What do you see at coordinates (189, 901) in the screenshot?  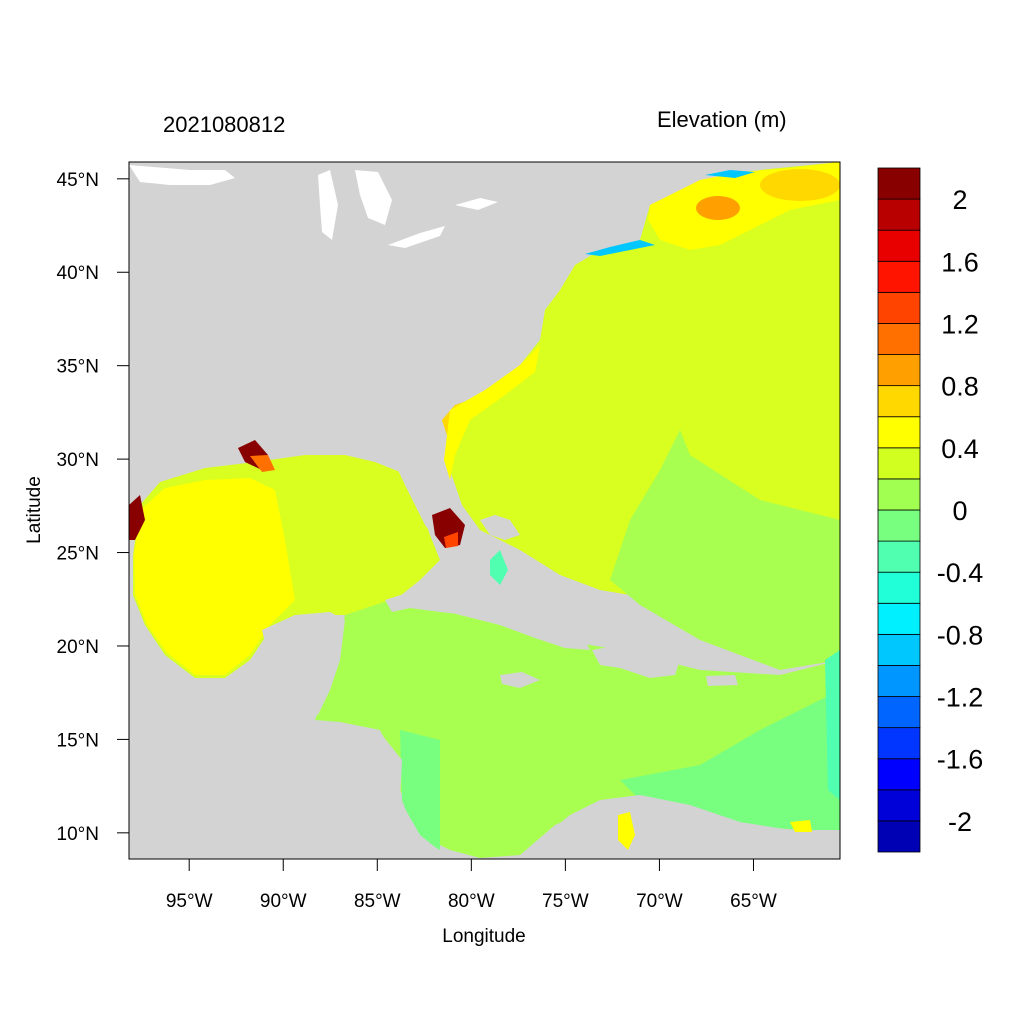 I see `lon-tick-label: 95°W` at bounding box center [189, 901].